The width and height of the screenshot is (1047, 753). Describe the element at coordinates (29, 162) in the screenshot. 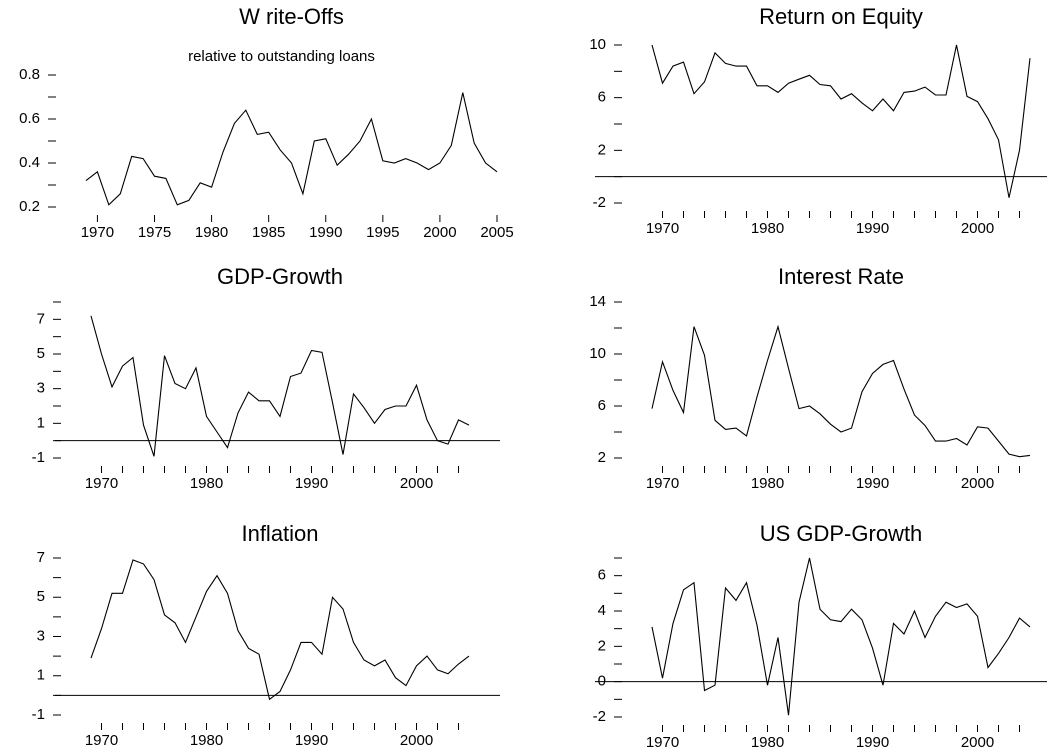

I see `y-tick-label: 0.4` at that location.